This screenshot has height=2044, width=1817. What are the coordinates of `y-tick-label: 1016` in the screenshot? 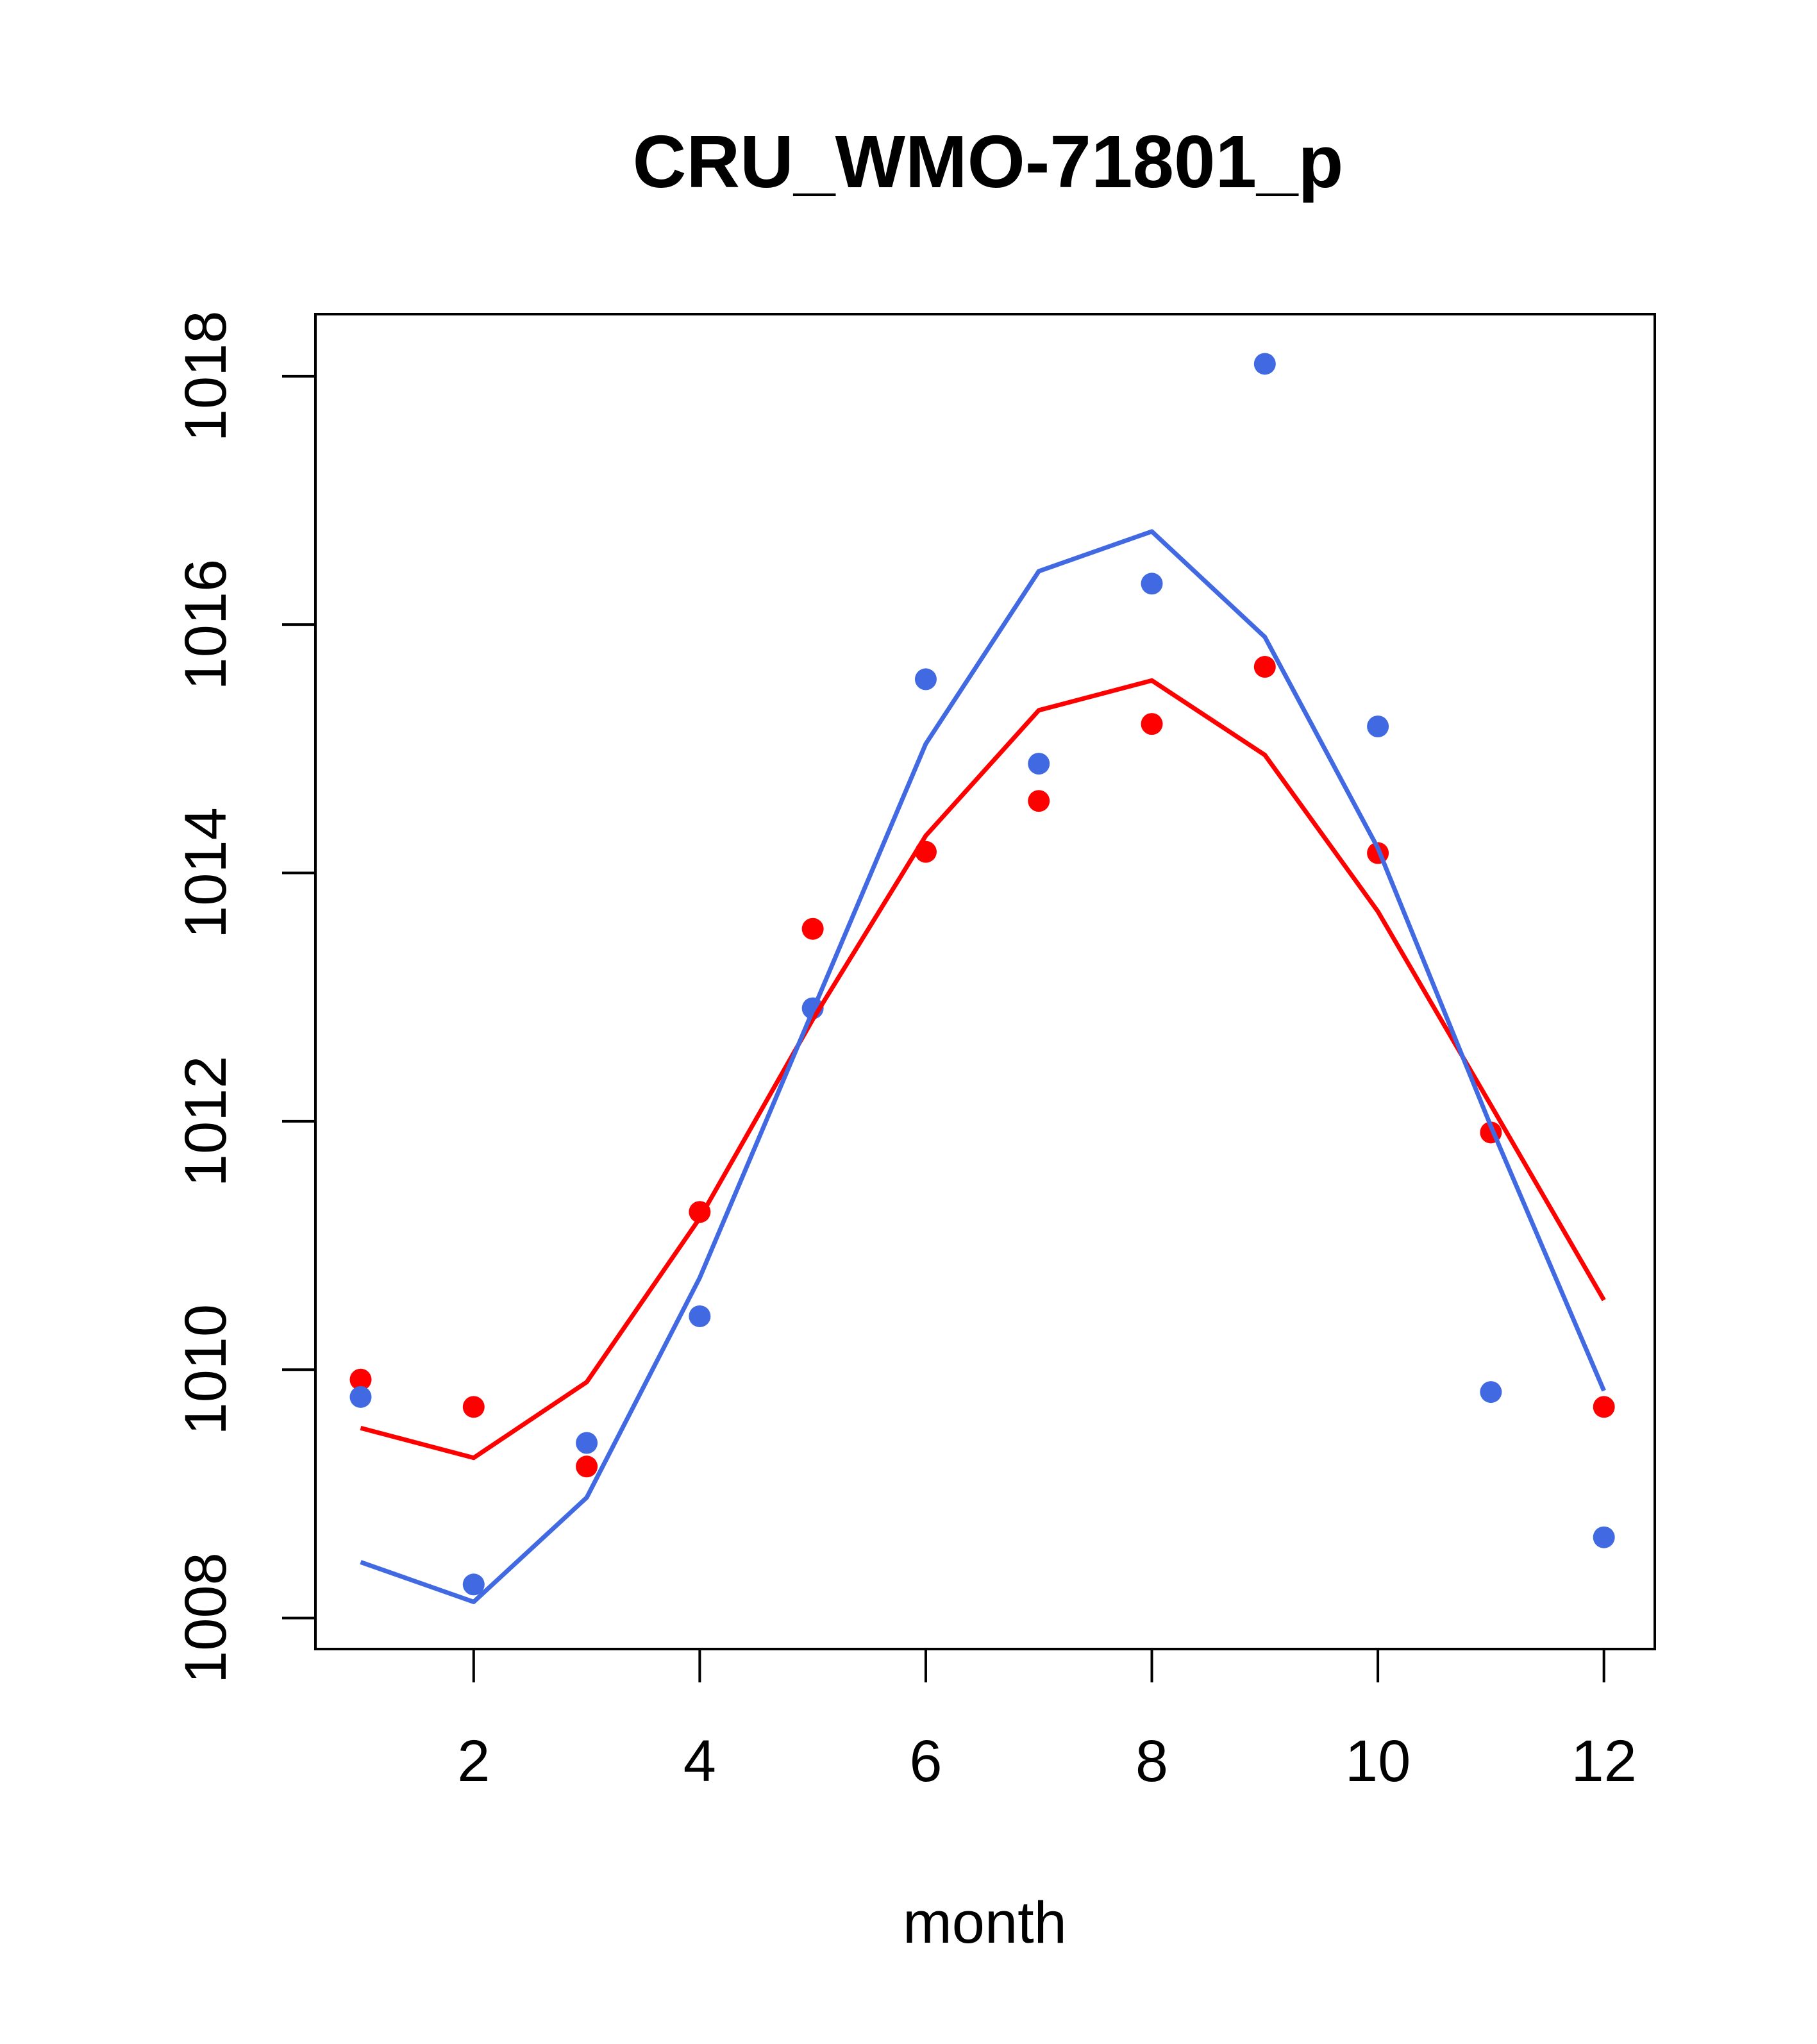 It's located at (206, 625).